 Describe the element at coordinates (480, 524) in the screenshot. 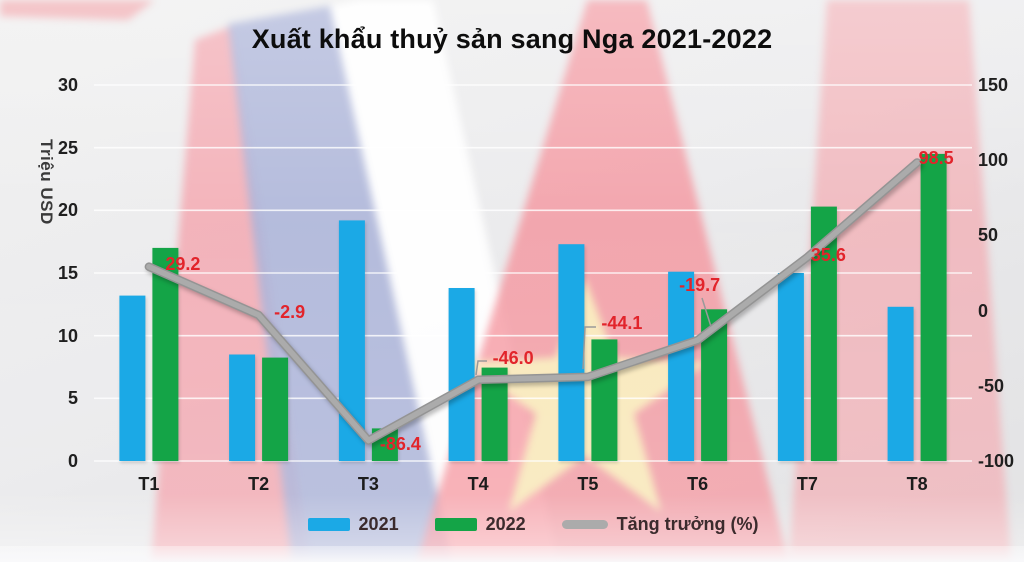

I see `legend-item-2022: 2022` at that location.